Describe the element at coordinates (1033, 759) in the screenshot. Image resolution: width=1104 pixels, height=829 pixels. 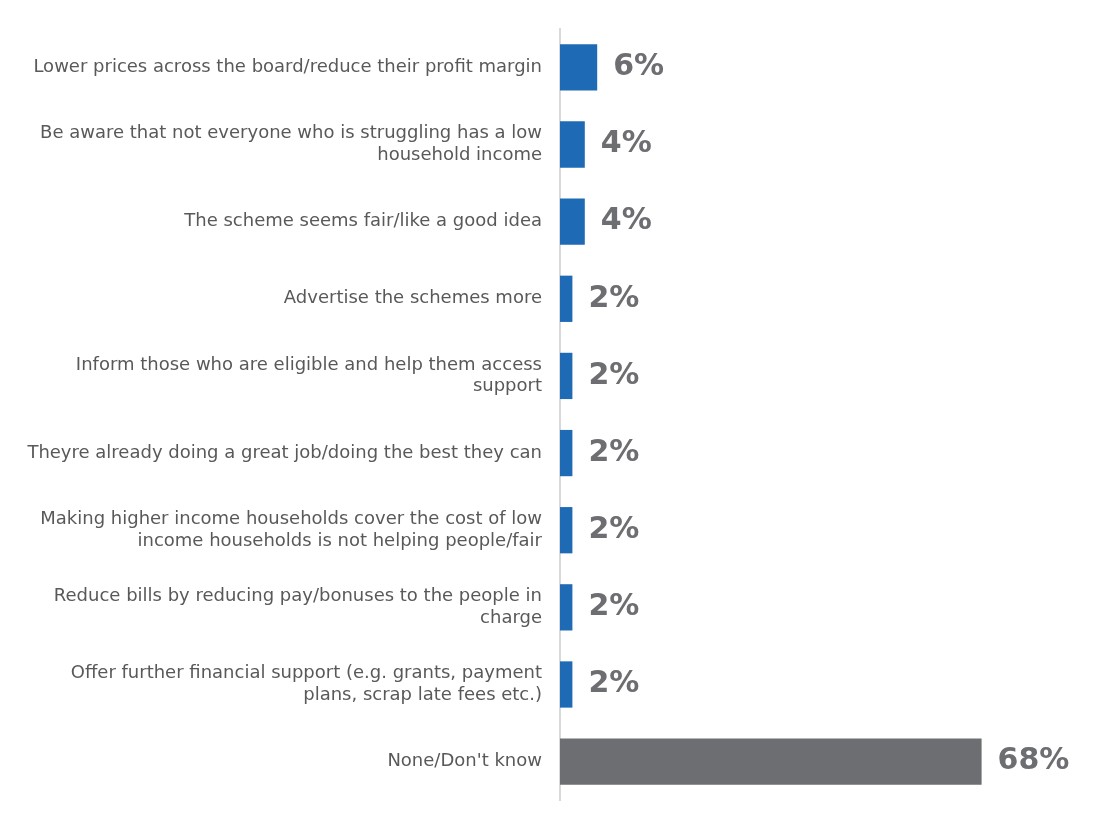
I see `data-label: 68%` at that location.